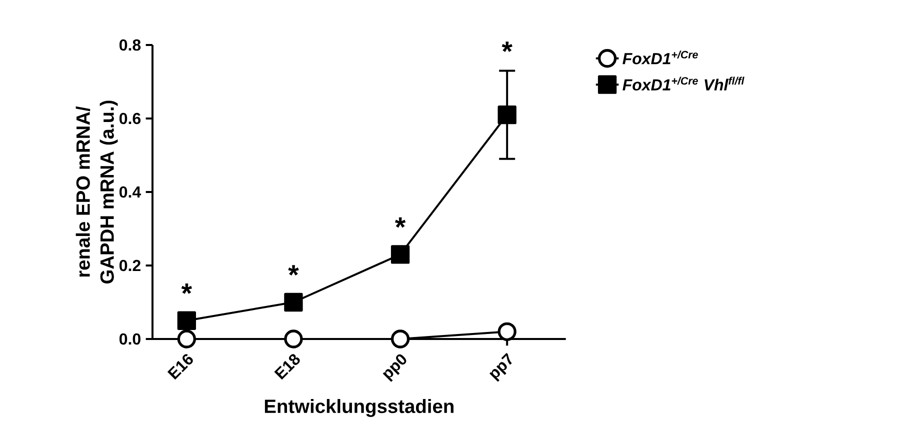  What do you see at coordinates (180, 367) in the screenshot?
I see `x-tick-label: E16` at bounding box center [180, 367].